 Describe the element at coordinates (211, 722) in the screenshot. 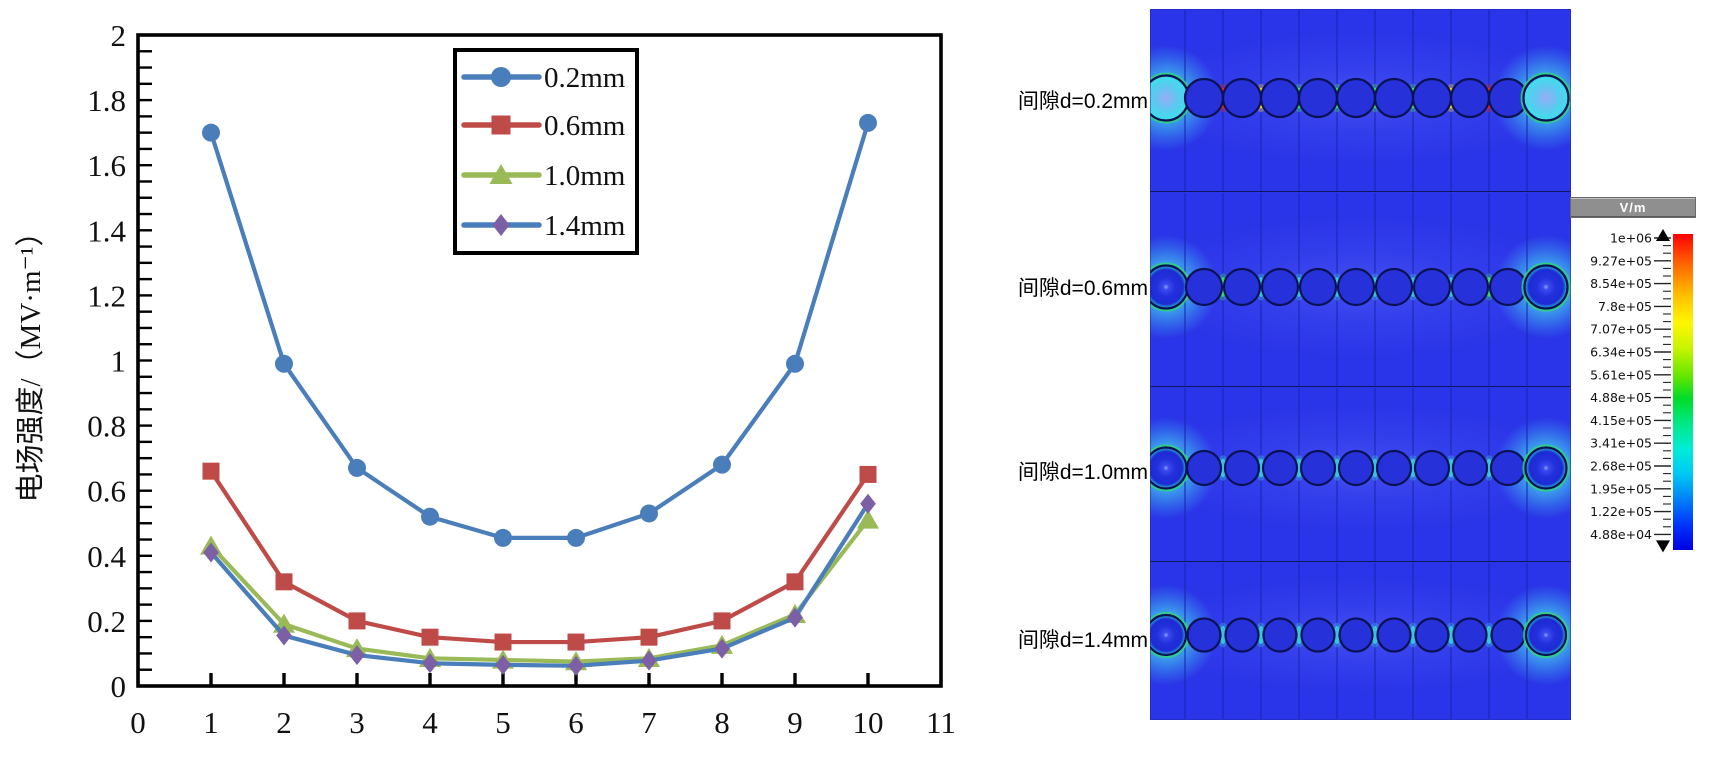

I see `x-tick-label: 1` at that location.